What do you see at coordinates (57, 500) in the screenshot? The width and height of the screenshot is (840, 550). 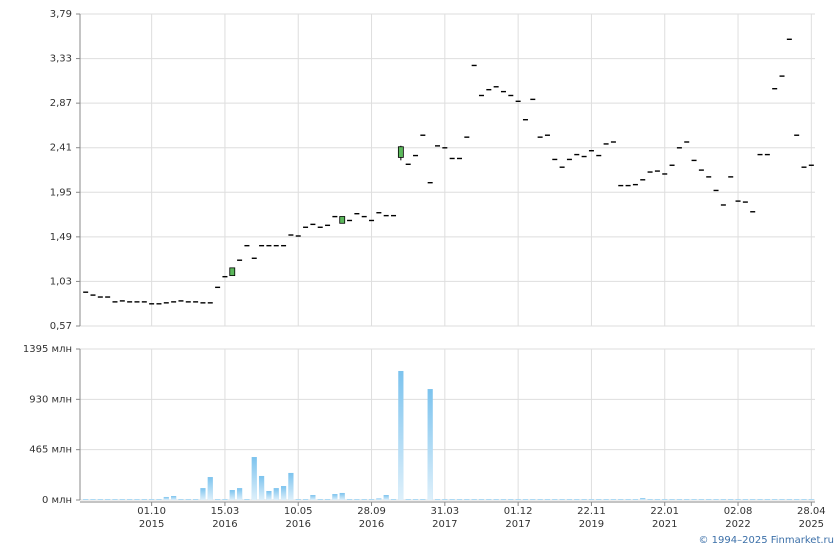 I see `y-tick-label: 0 млн` at bounding box center [57, 500].